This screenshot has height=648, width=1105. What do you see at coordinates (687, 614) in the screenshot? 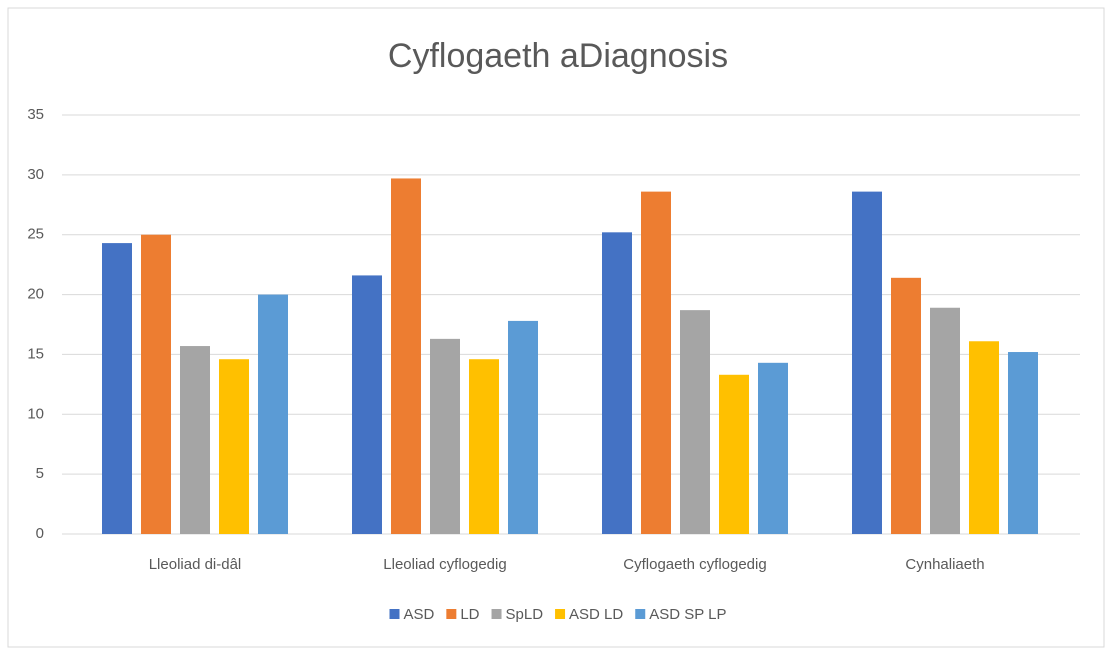
I see `legend-label: ASD SP LP` at bounding box center [687, 614].